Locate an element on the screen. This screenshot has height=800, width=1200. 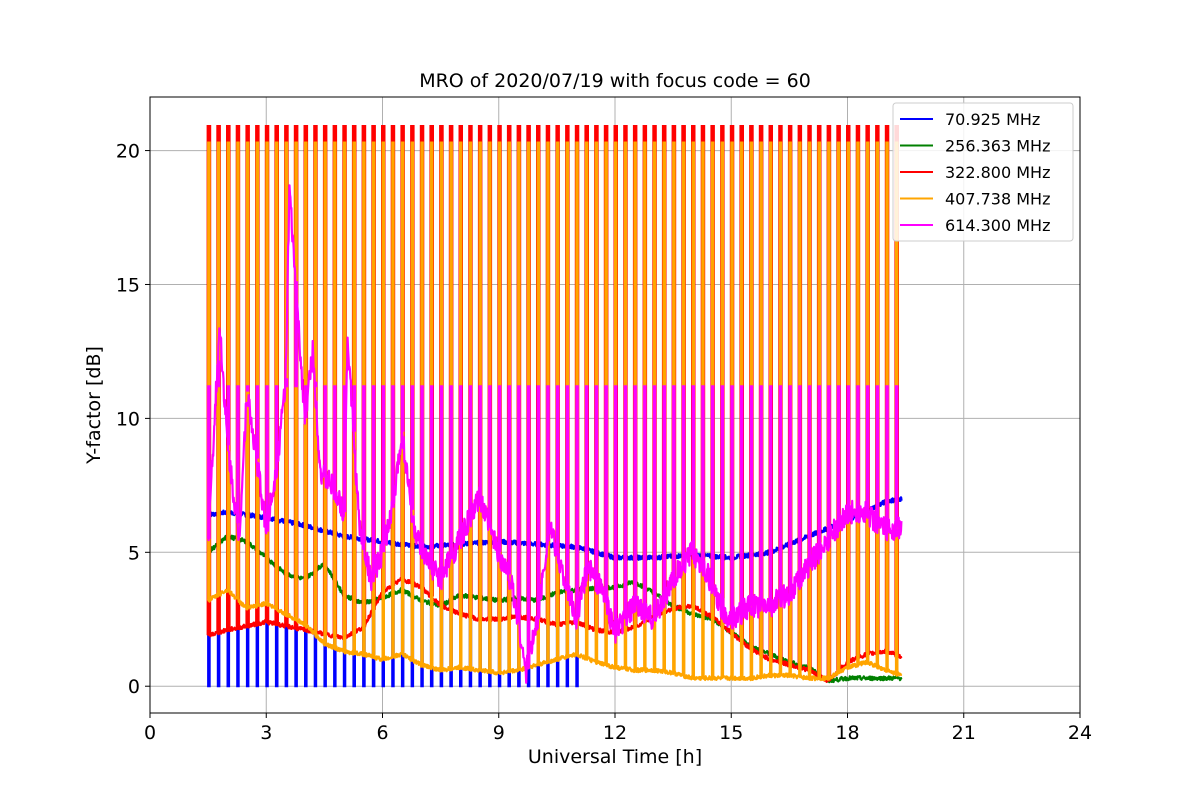
legend-box is located at coordinates (983, 172).